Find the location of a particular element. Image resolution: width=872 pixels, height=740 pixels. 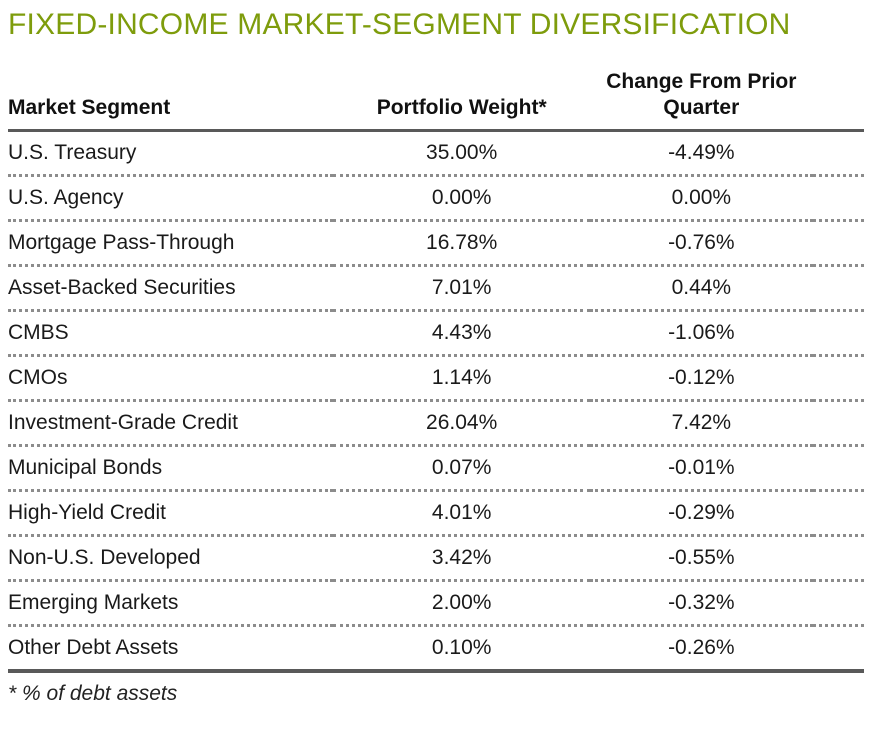

weight-cell: 3.42% is located at coordinates (462, 558).